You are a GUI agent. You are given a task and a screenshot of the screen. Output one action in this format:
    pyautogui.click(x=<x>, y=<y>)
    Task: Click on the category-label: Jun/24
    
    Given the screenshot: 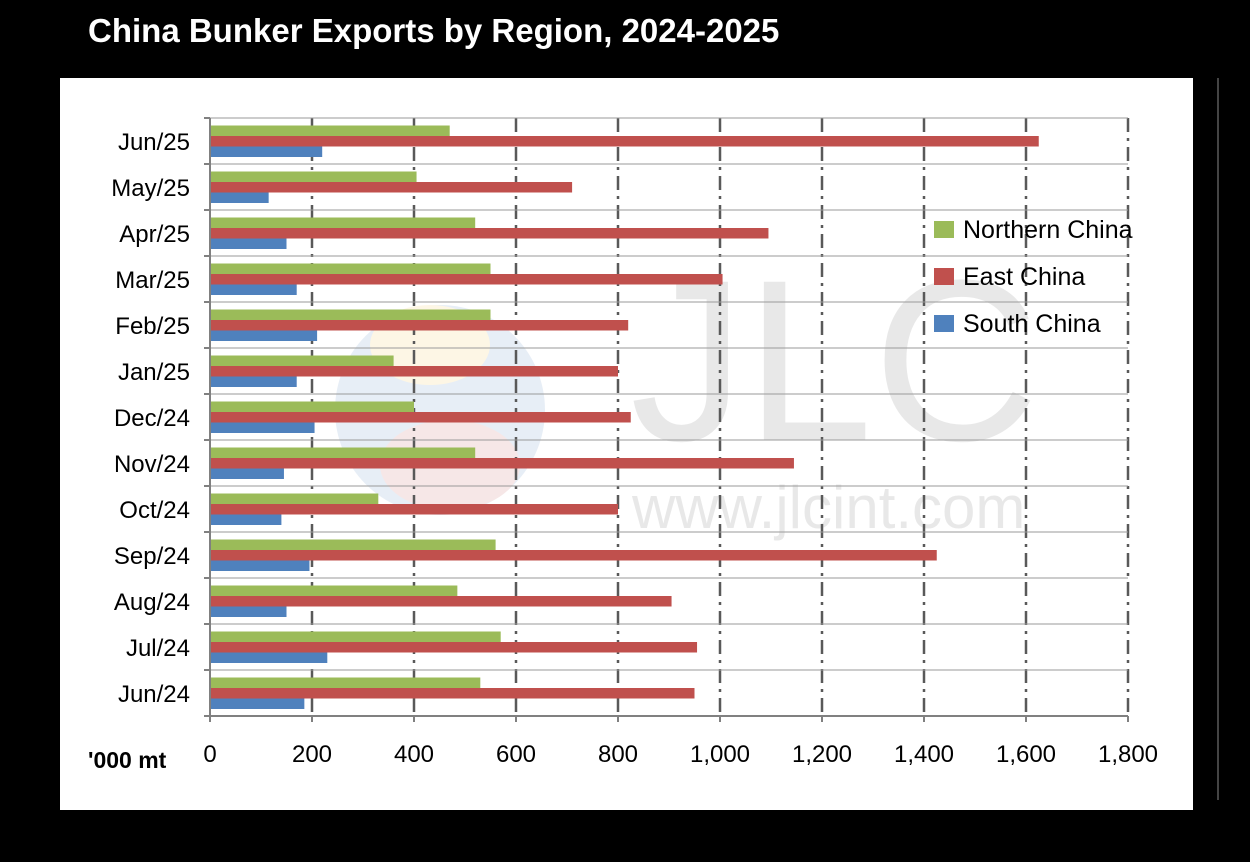 What is the action you would take?
    pyautogui.click(x=154, y=694)
    